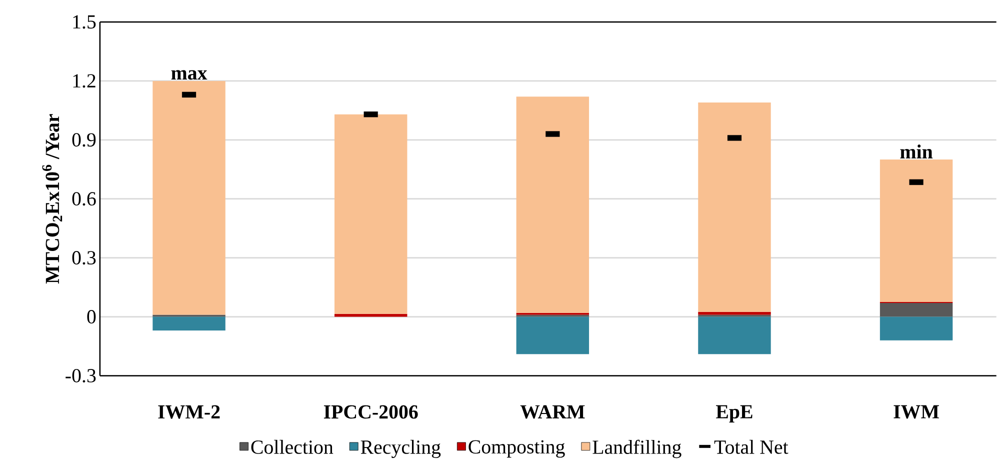  What do you see at coordinates (81, 376) in the screenshot?
I see `y-tick-label: -0.3` at bounding box center [81, 376].